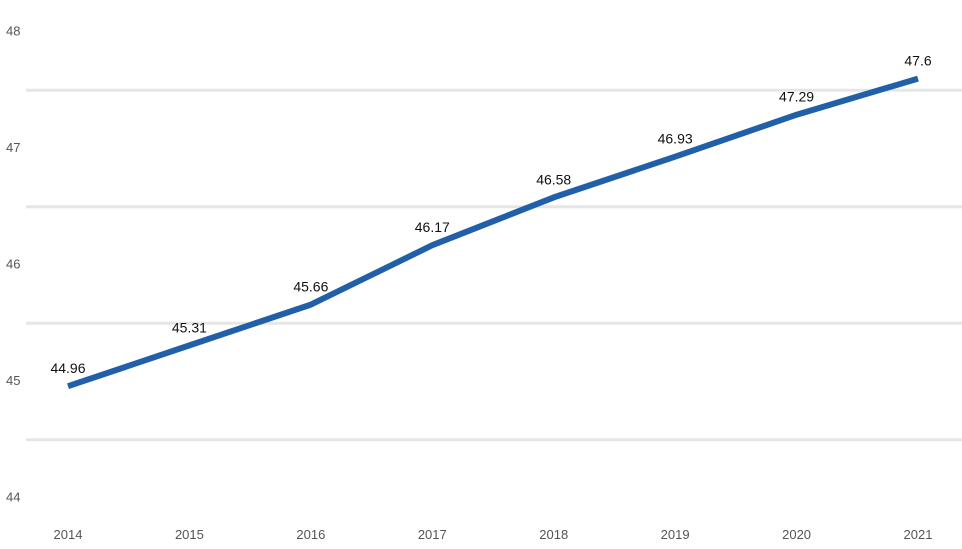 Image resolution: width=962 pixels, height=549 pixels. What do you see at coordinates (13, 496) in the screenshot?
I see `y-tick-label: 44` at bounding box center [13, 496].